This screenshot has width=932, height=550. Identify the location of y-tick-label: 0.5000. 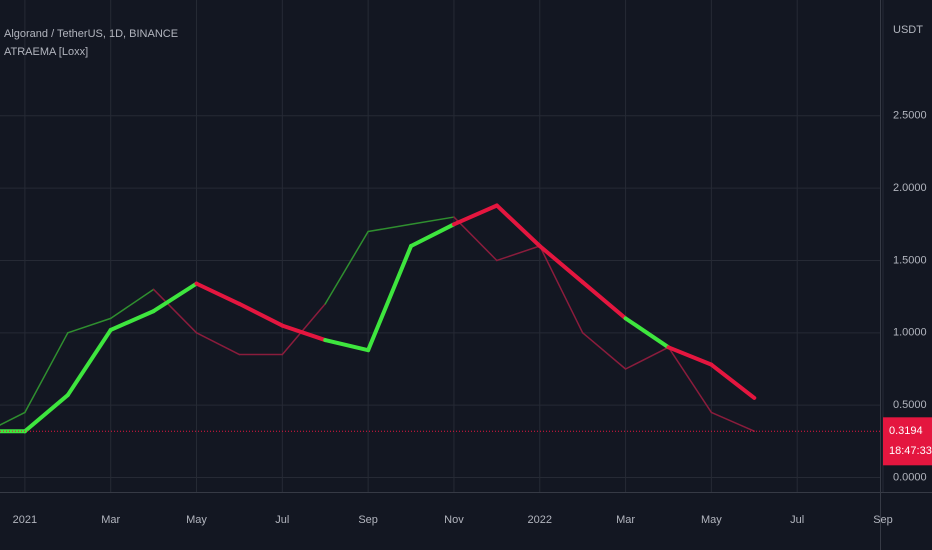
(910, 405).